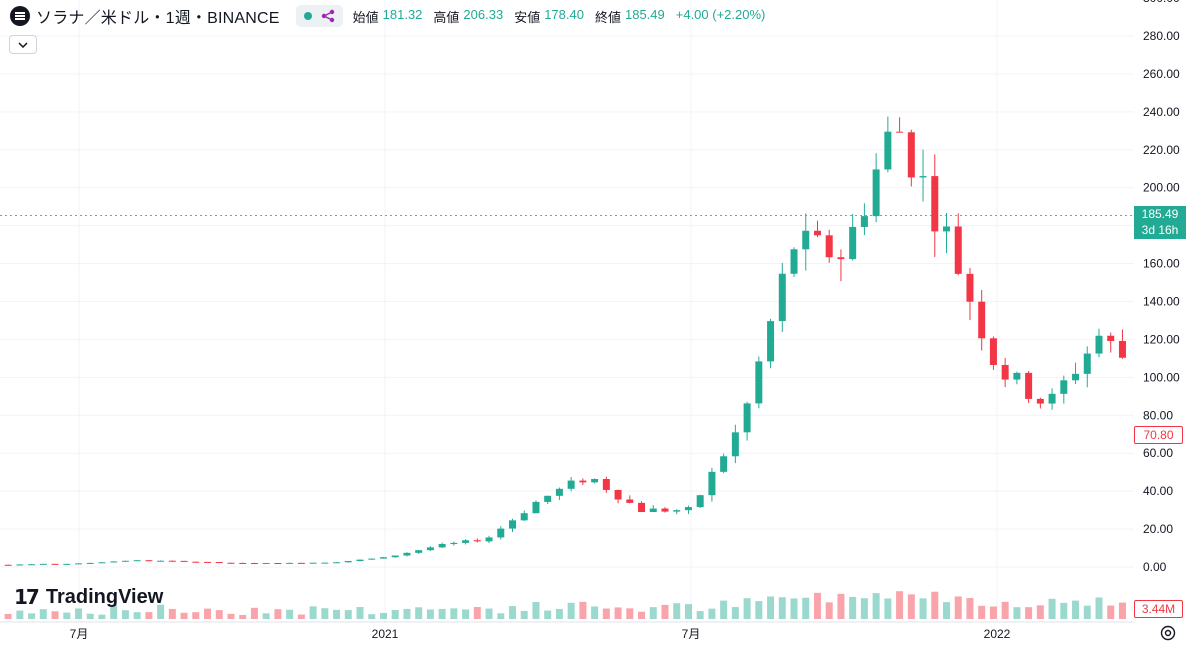 This screenshot has width=1200, height=651. I want to click on symbol-title: ソラナ／米ドル・1週・BINANCE, so click(158, 18).